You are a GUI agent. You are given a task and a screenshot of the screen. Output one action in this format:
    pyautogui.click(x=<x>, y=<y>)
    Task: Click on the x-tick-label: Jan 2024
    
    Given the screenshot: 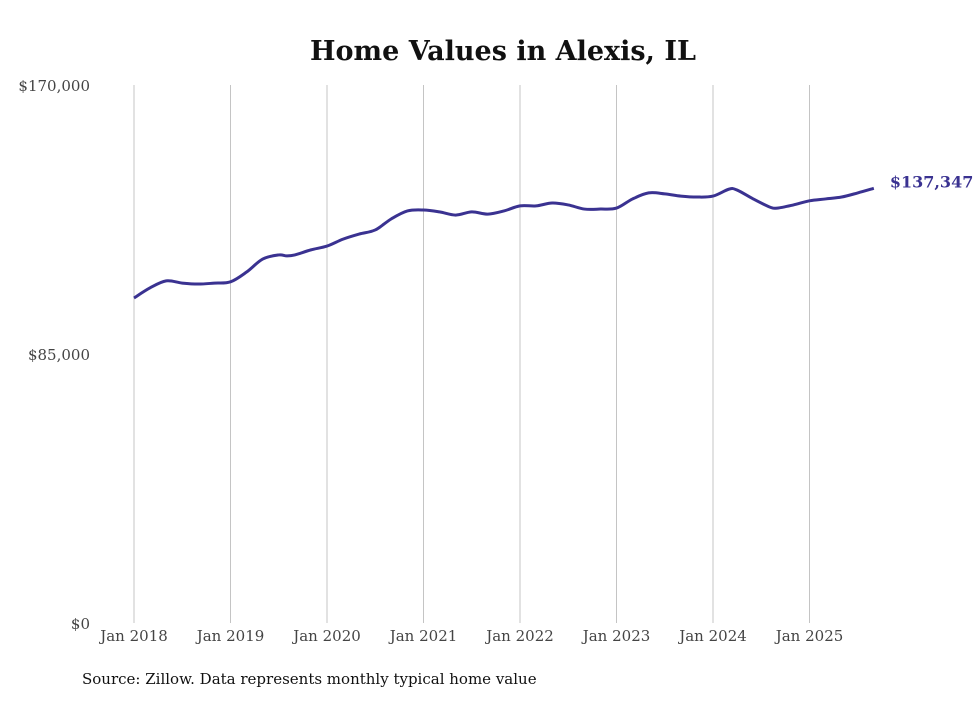 What is the action you would take?
    pyautogui.click(x=712, y=636)
    